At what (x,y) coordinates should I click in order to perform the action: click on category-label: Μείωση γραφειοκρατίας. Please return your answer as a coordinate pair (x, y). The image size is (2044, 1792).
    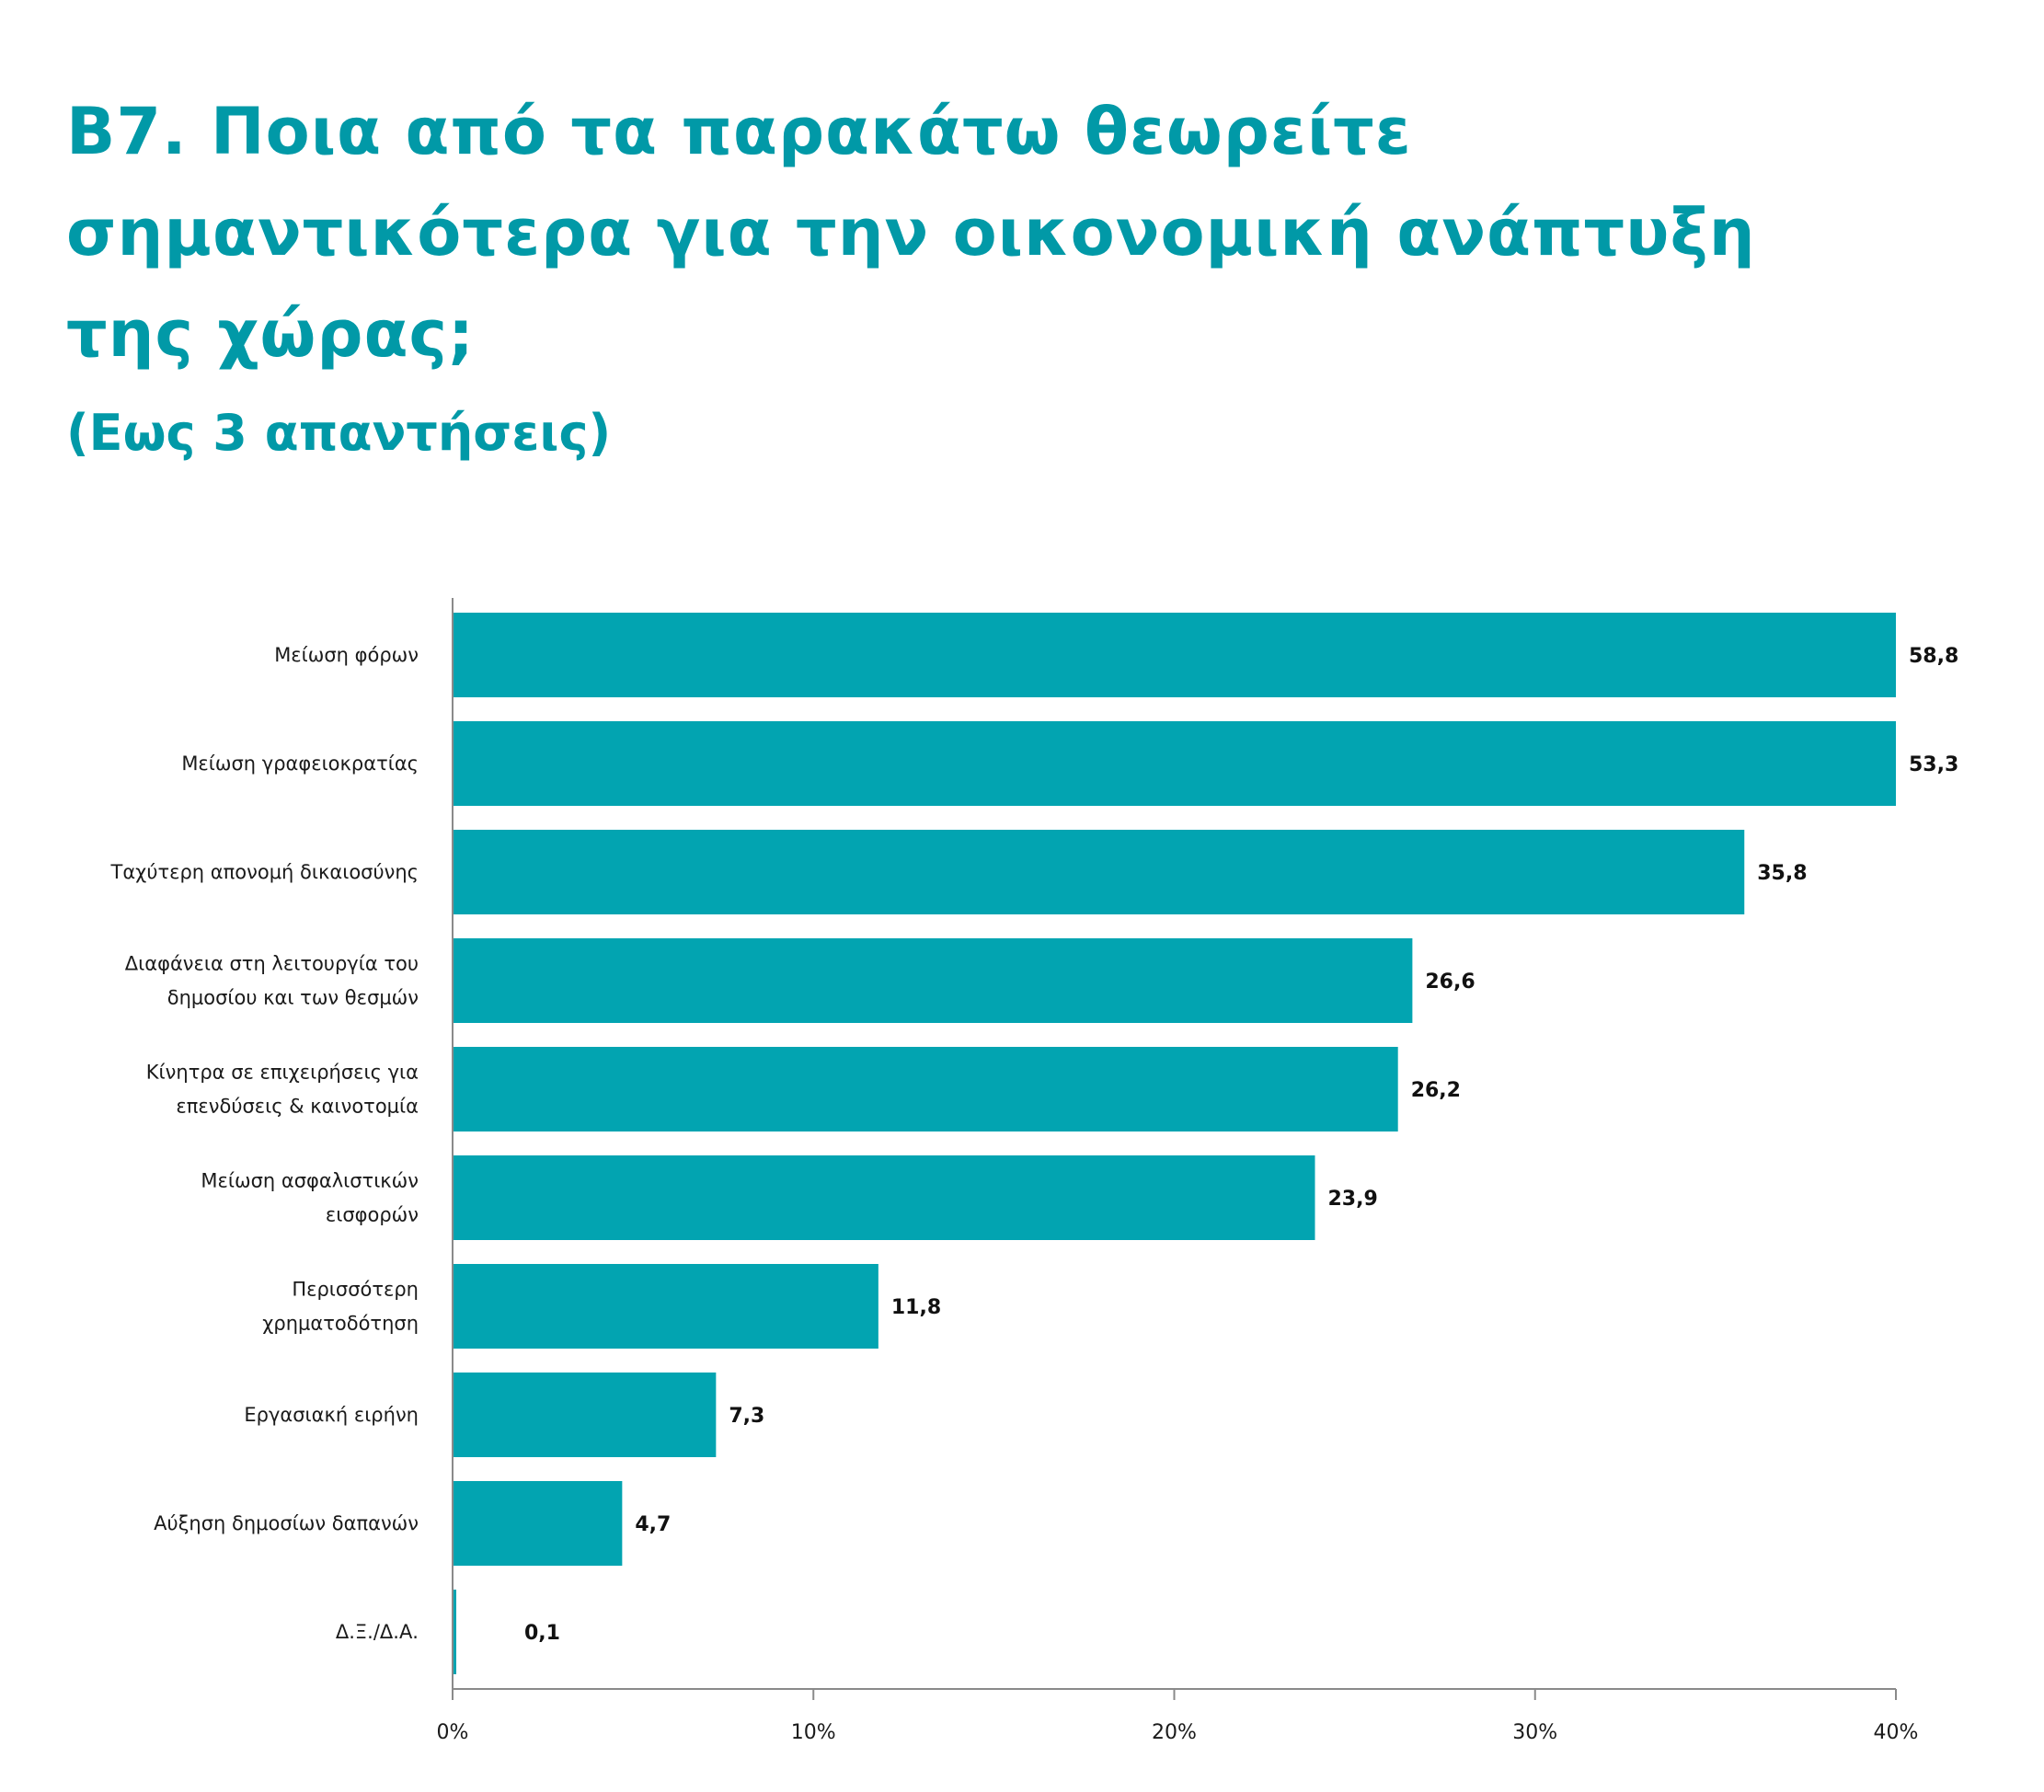
    Looking at the image, I should click on (300, 763).